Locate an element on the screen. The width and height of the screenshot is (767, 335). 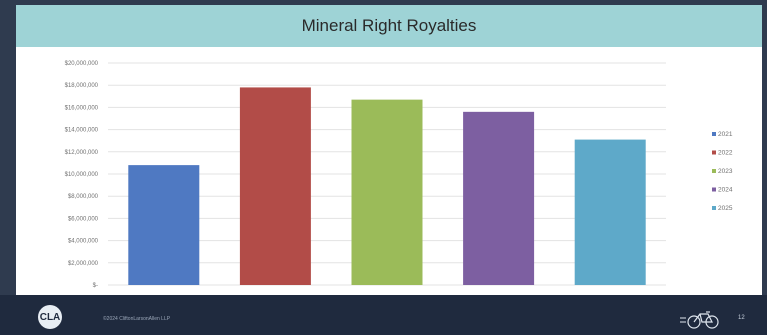
legend-swatch-2022 is located at coordinates (714, 152).